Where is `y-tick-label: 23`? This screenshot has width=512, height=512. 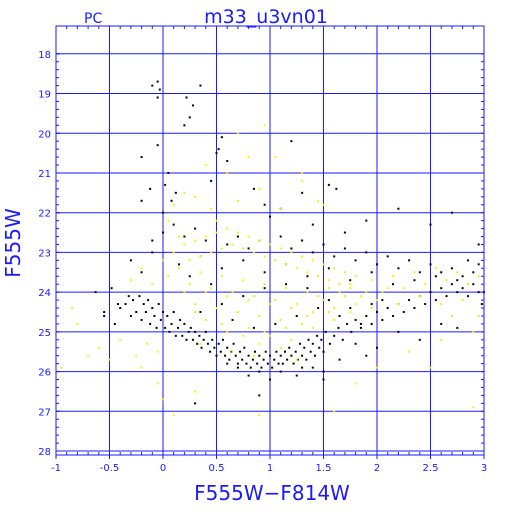
y-tick-label: 23 is located at coordinates (44, 253).